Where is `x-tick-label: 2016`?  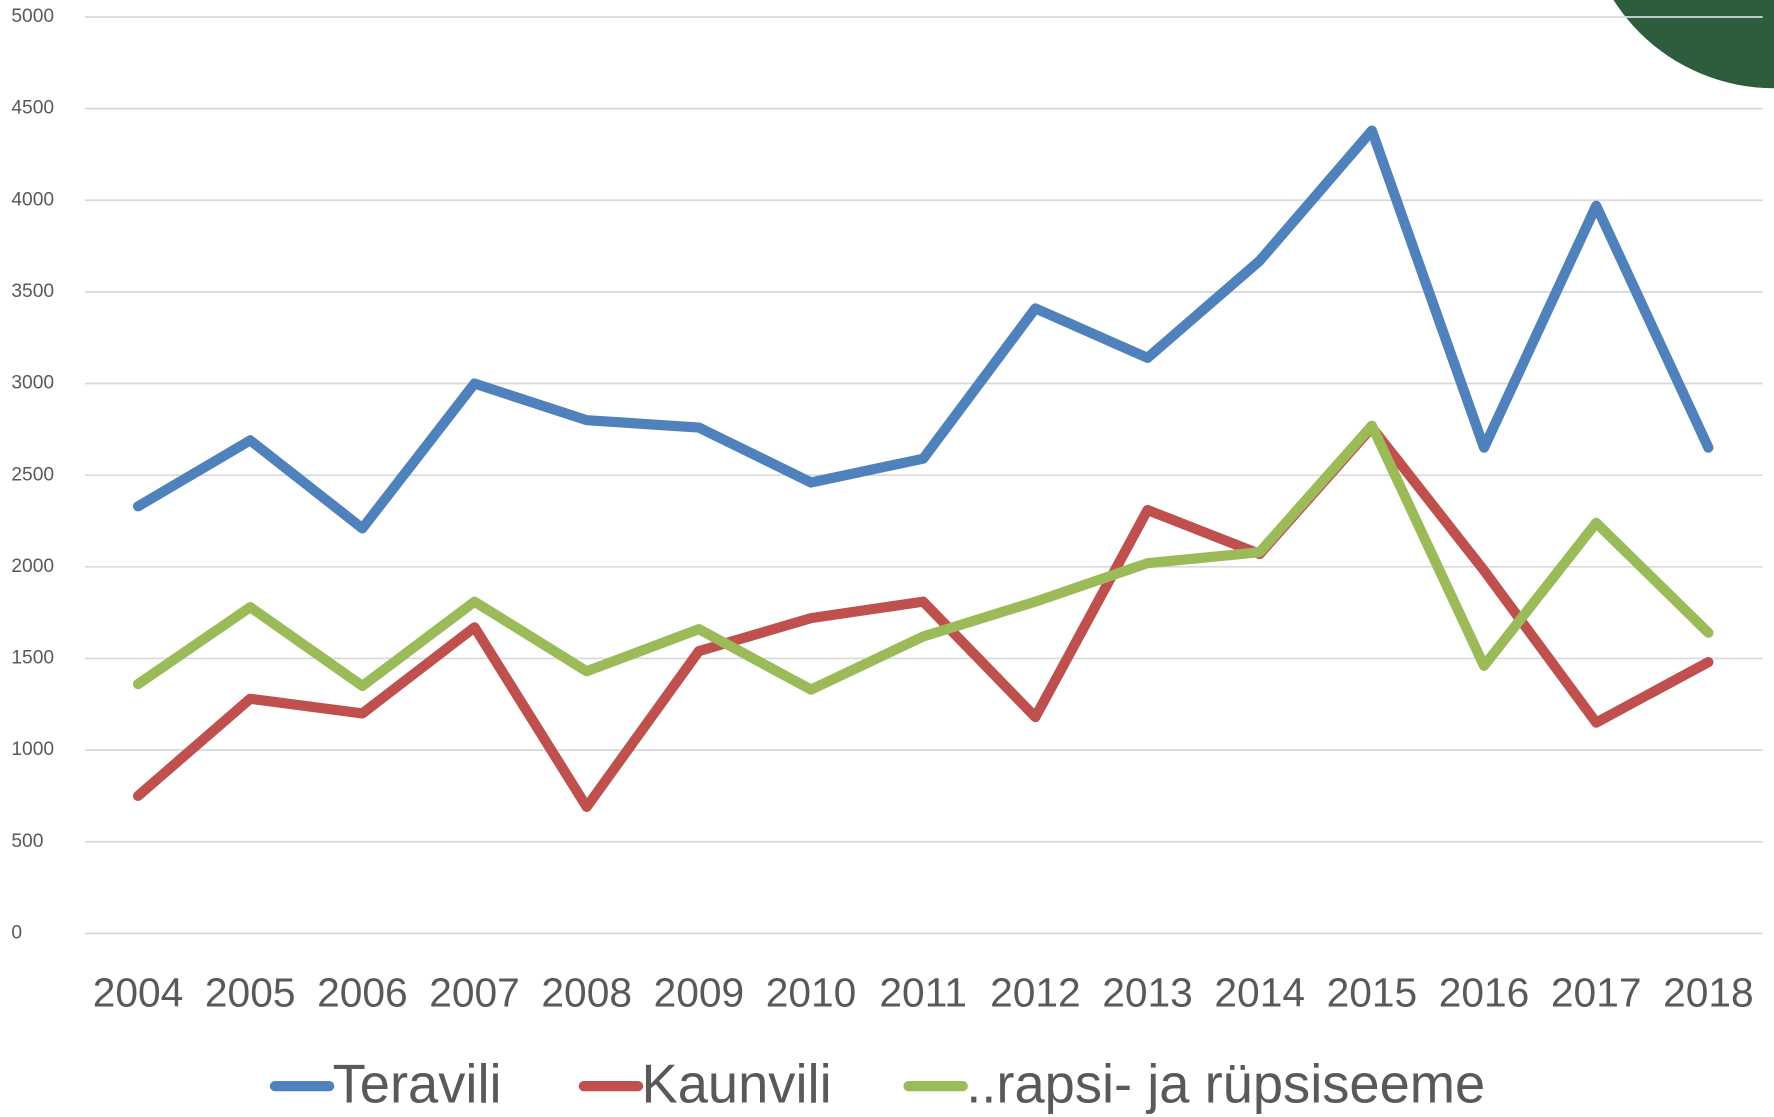 x-tick-label: 2016 is located at coordinates (1484, 992).